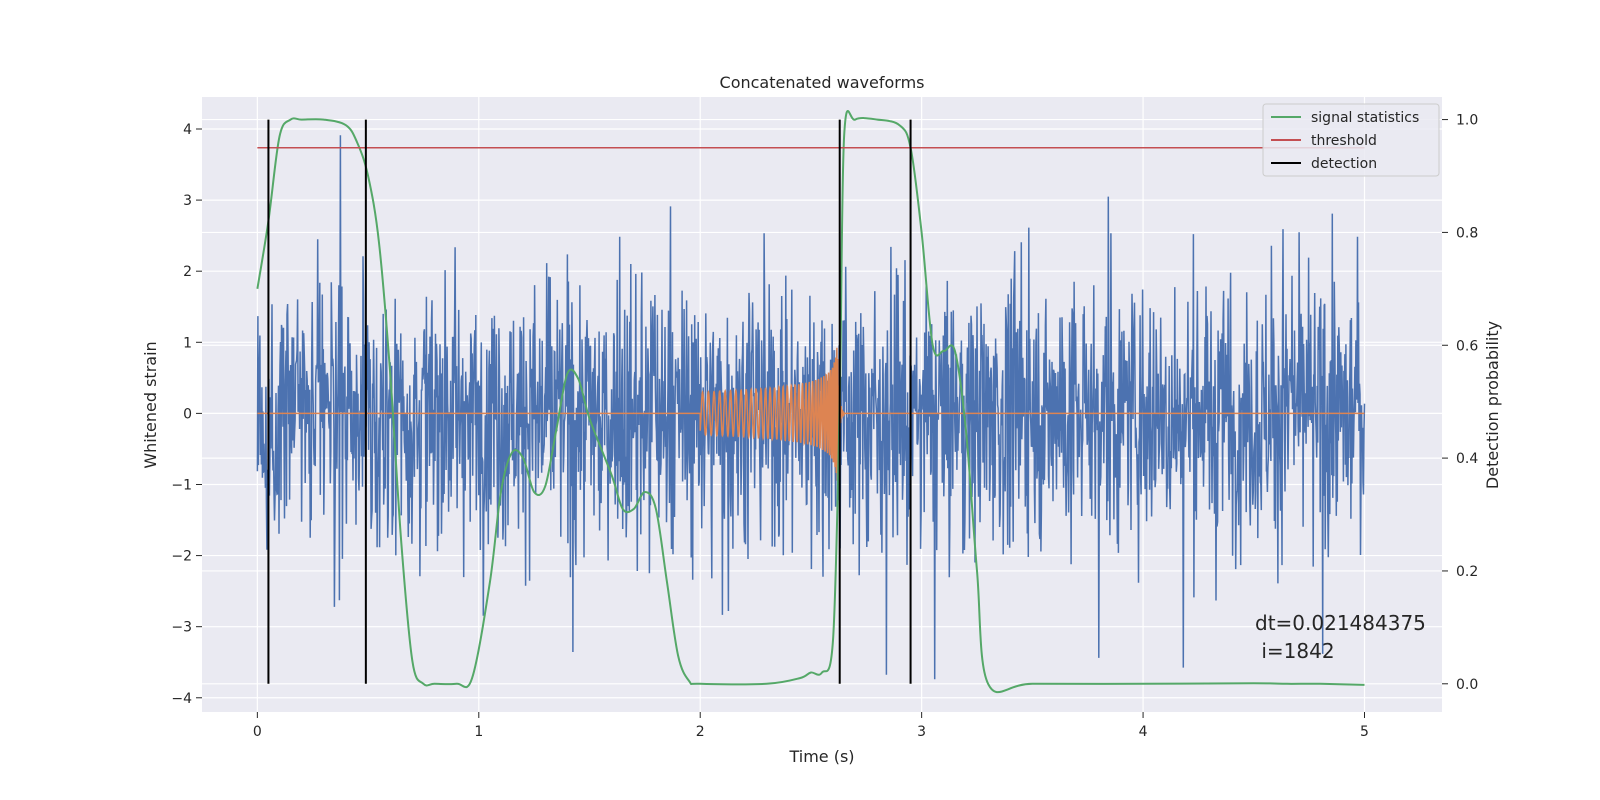  What do you see at coordinates (1340, 623) in the screenshot?
I see `annotation-dt: dt=0.021484375` at bounding box center [1340, 623].